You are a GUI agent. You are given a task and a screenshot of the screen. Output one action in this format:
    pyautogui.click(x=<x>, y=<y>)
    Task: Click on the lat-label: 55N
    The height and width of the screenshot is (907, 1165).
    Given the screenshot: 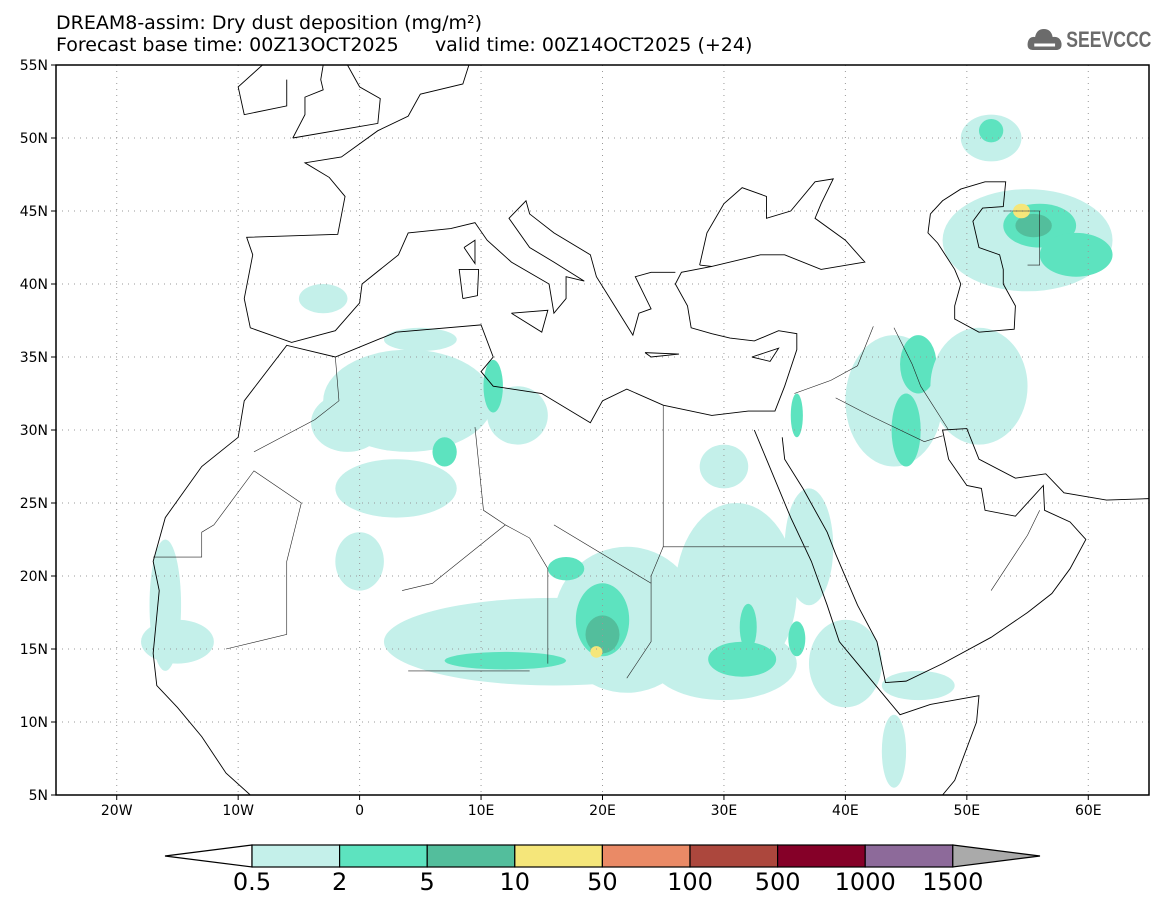 What is the action you would take?
    pyautogui.click(x=34, y=66)
    